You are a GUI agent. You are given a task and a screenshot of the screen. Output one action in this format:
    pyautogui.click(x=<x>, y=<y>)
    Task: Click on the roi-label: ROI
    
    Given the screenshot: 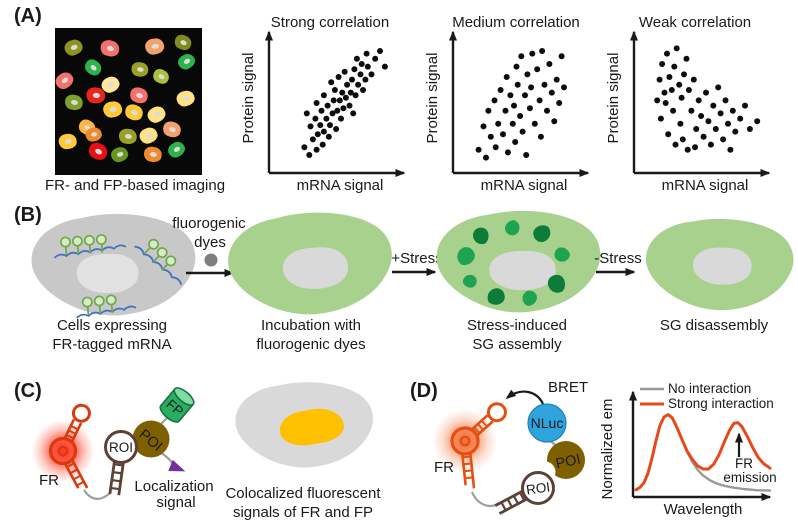 What is the action you would take?
    pyautogui.click(x=121, y=447)
    